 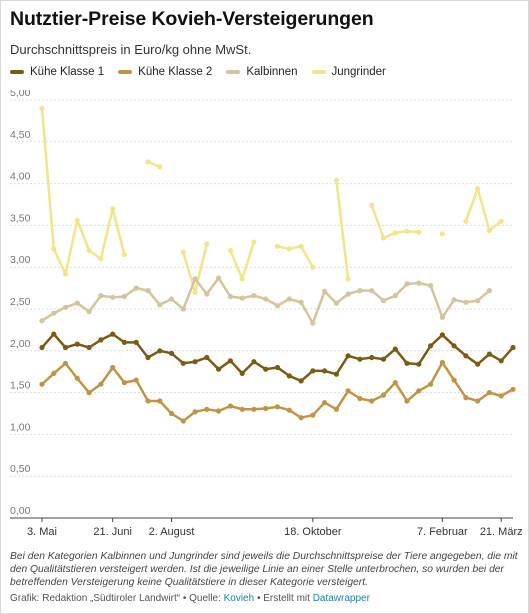 What do you see at coordinates (20, 511) in the screenshot?
I see `y-tick-label: 0,00` at bounding box center [20, 511].